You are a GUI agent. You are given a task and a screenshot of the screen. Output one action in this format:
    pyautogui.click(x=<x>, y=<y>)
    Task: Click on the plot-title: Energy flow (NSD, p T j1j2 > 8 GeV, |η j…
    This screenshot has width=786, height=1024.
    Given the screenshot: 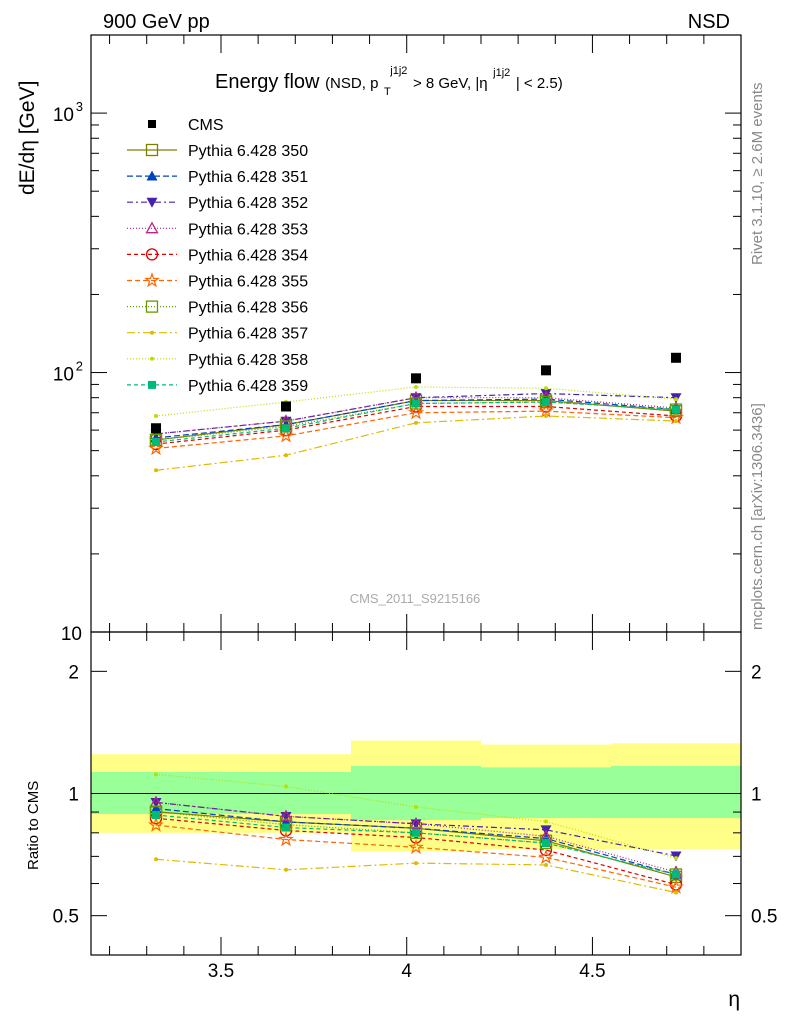 What is the action you would take?
    pyautogui.click(x=389, y=78)
    